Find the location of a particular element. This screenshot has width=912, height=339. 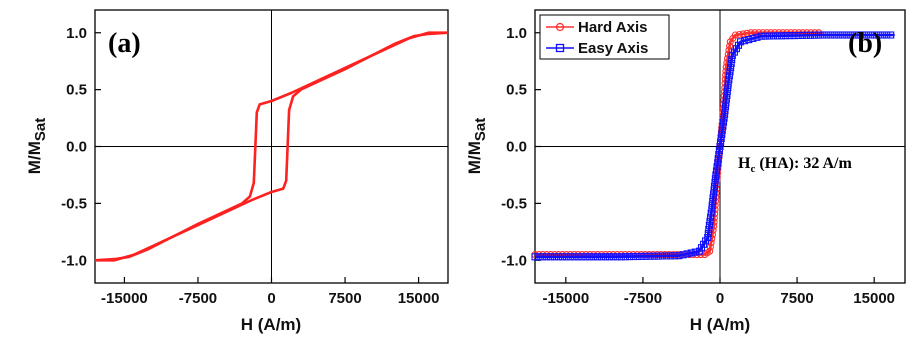

legend-item-hard-axis: Hard Axis is located at coordinates (596, 27).